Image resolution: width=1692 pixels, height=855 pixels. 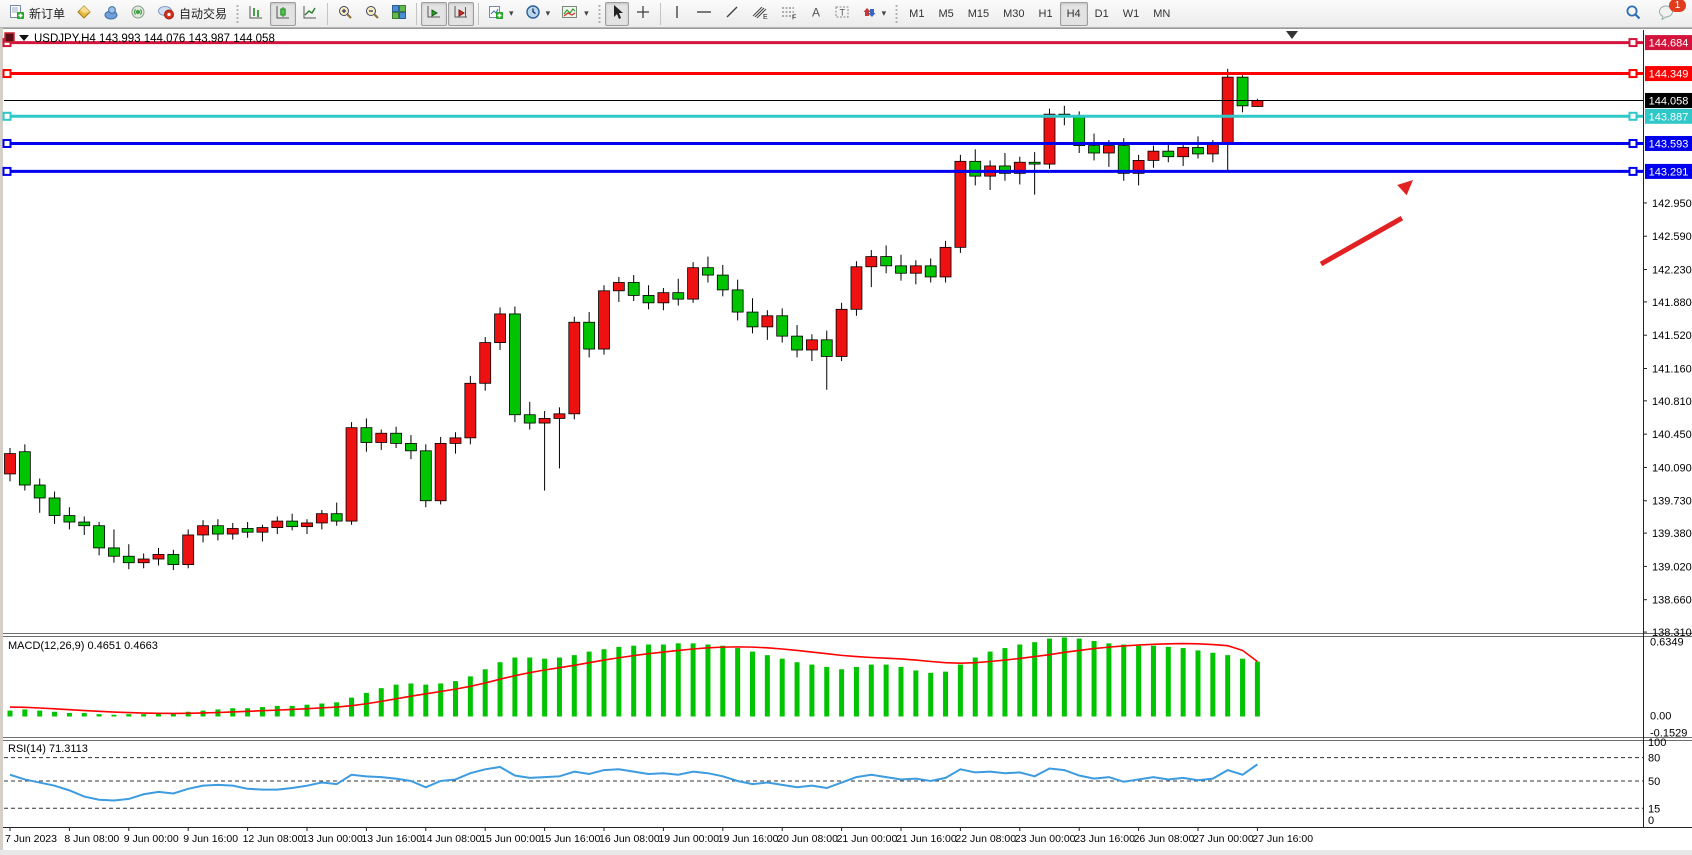 I want to click on timeframe-button-m5: M5, so click(x=946, y=13).